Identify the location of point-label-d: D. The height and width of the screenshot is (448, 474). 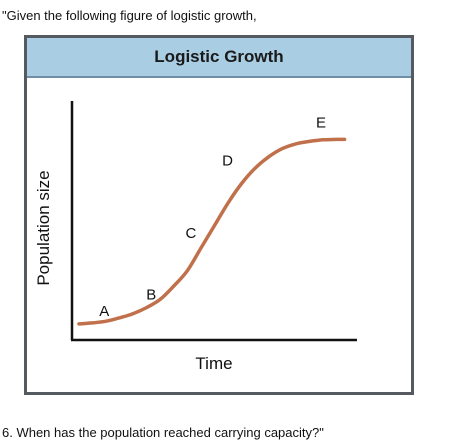
(227, 161).